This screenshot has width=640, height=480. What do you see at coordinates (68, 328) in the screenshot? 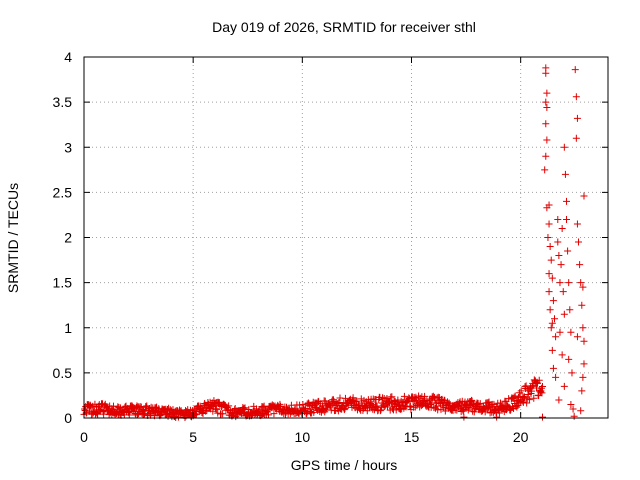
I see `y-tick-label: 1` at bounding box center [68, 328].